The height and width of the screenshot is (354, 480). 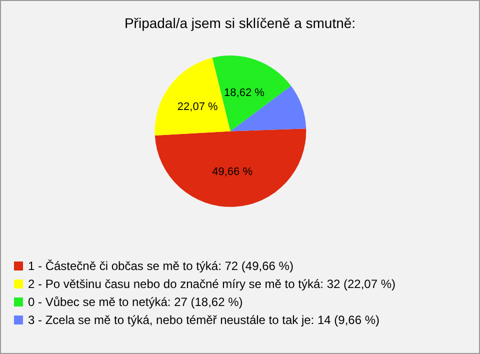 I want to click on legend-label: 1 - Částečně či občas se mě to týká: 72 (49,66 %), so click(x=161, y=266).